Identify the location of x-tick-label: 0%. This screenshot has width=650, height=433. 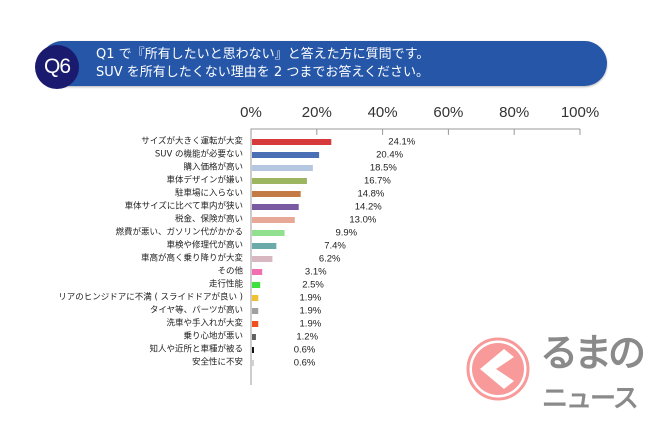
(251, 112).